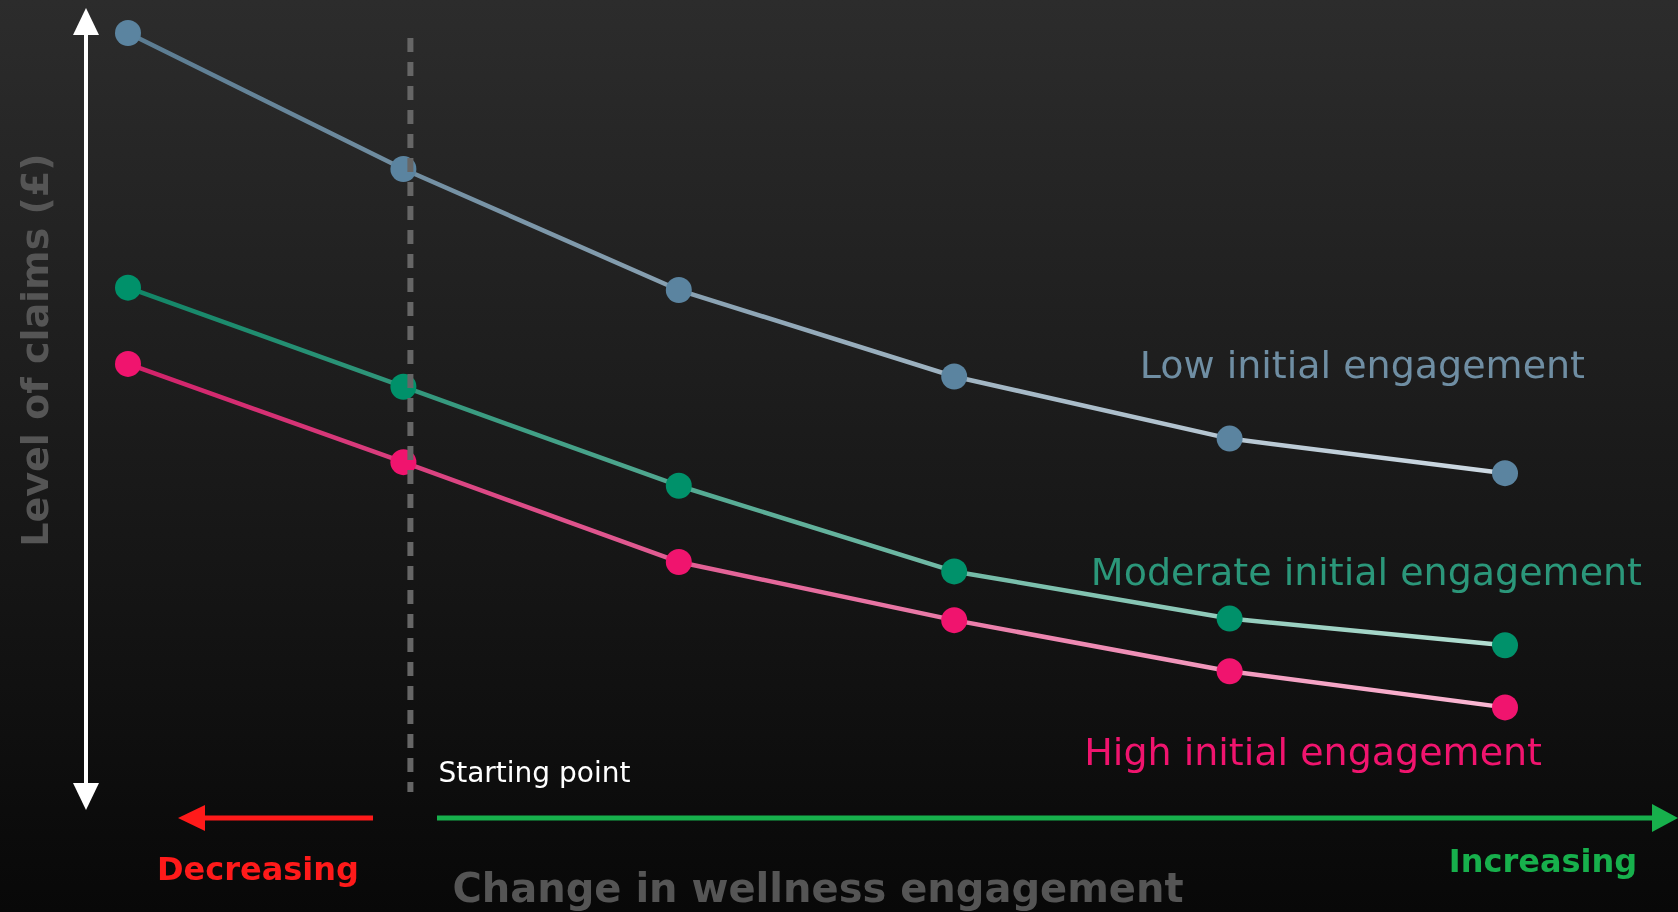 The image size is (1678, 912). I want to click on x-axis-title: Change in wellness engagement, so click(818, 888).